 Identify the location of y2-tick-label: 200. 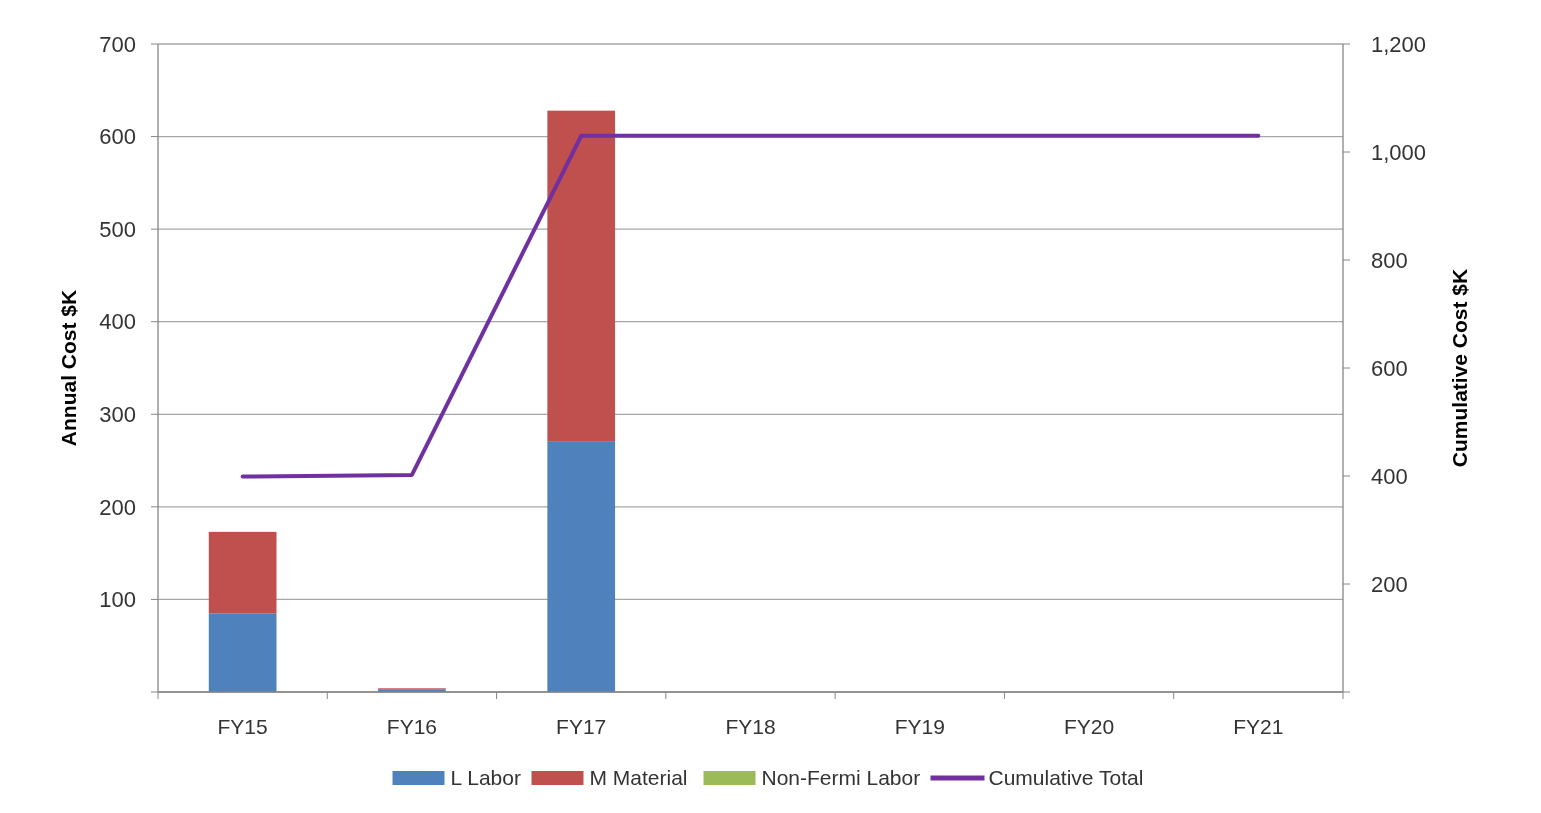
(1389, 584).